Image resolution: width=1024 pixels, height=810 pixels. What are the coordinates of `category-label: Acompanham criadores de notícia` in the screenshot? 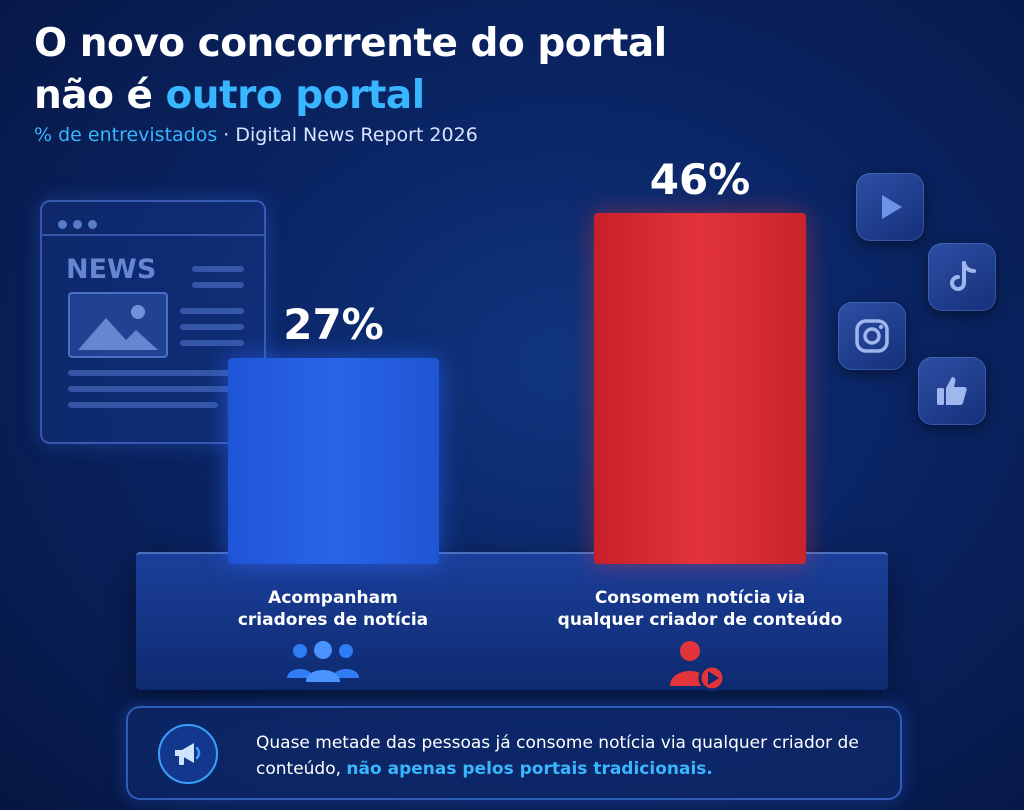 It's located at (333, 609).